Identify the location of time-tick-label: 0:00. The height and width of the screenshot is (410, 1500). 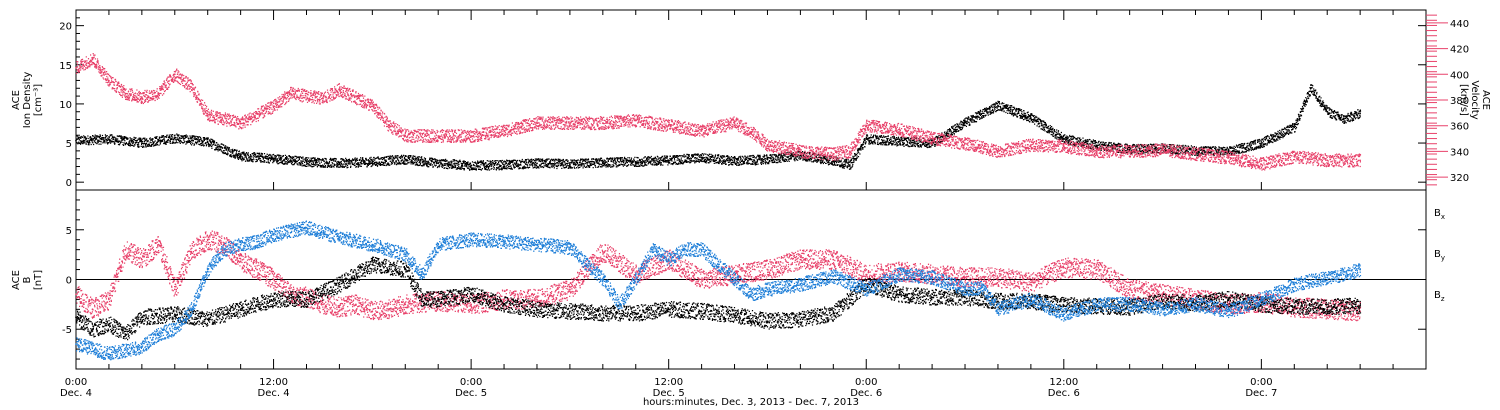
(471, 382).